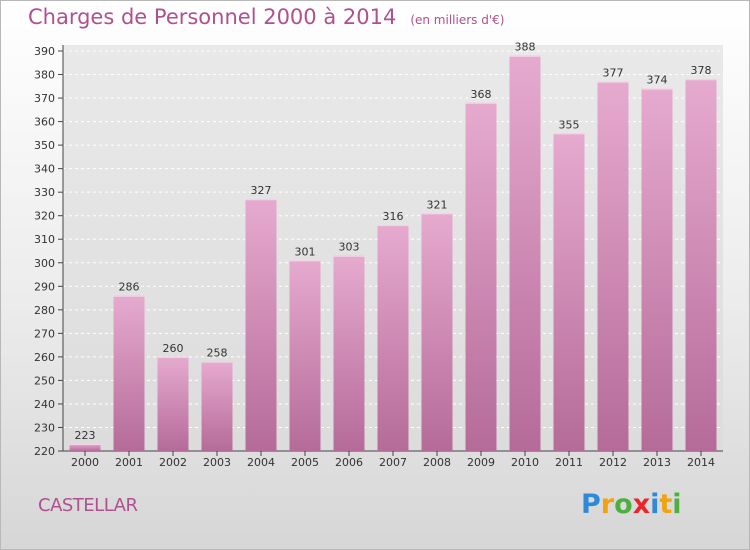 The height and width of the screenshot is (550, 750). I want to click on data-label: 327, so click(261, 190).